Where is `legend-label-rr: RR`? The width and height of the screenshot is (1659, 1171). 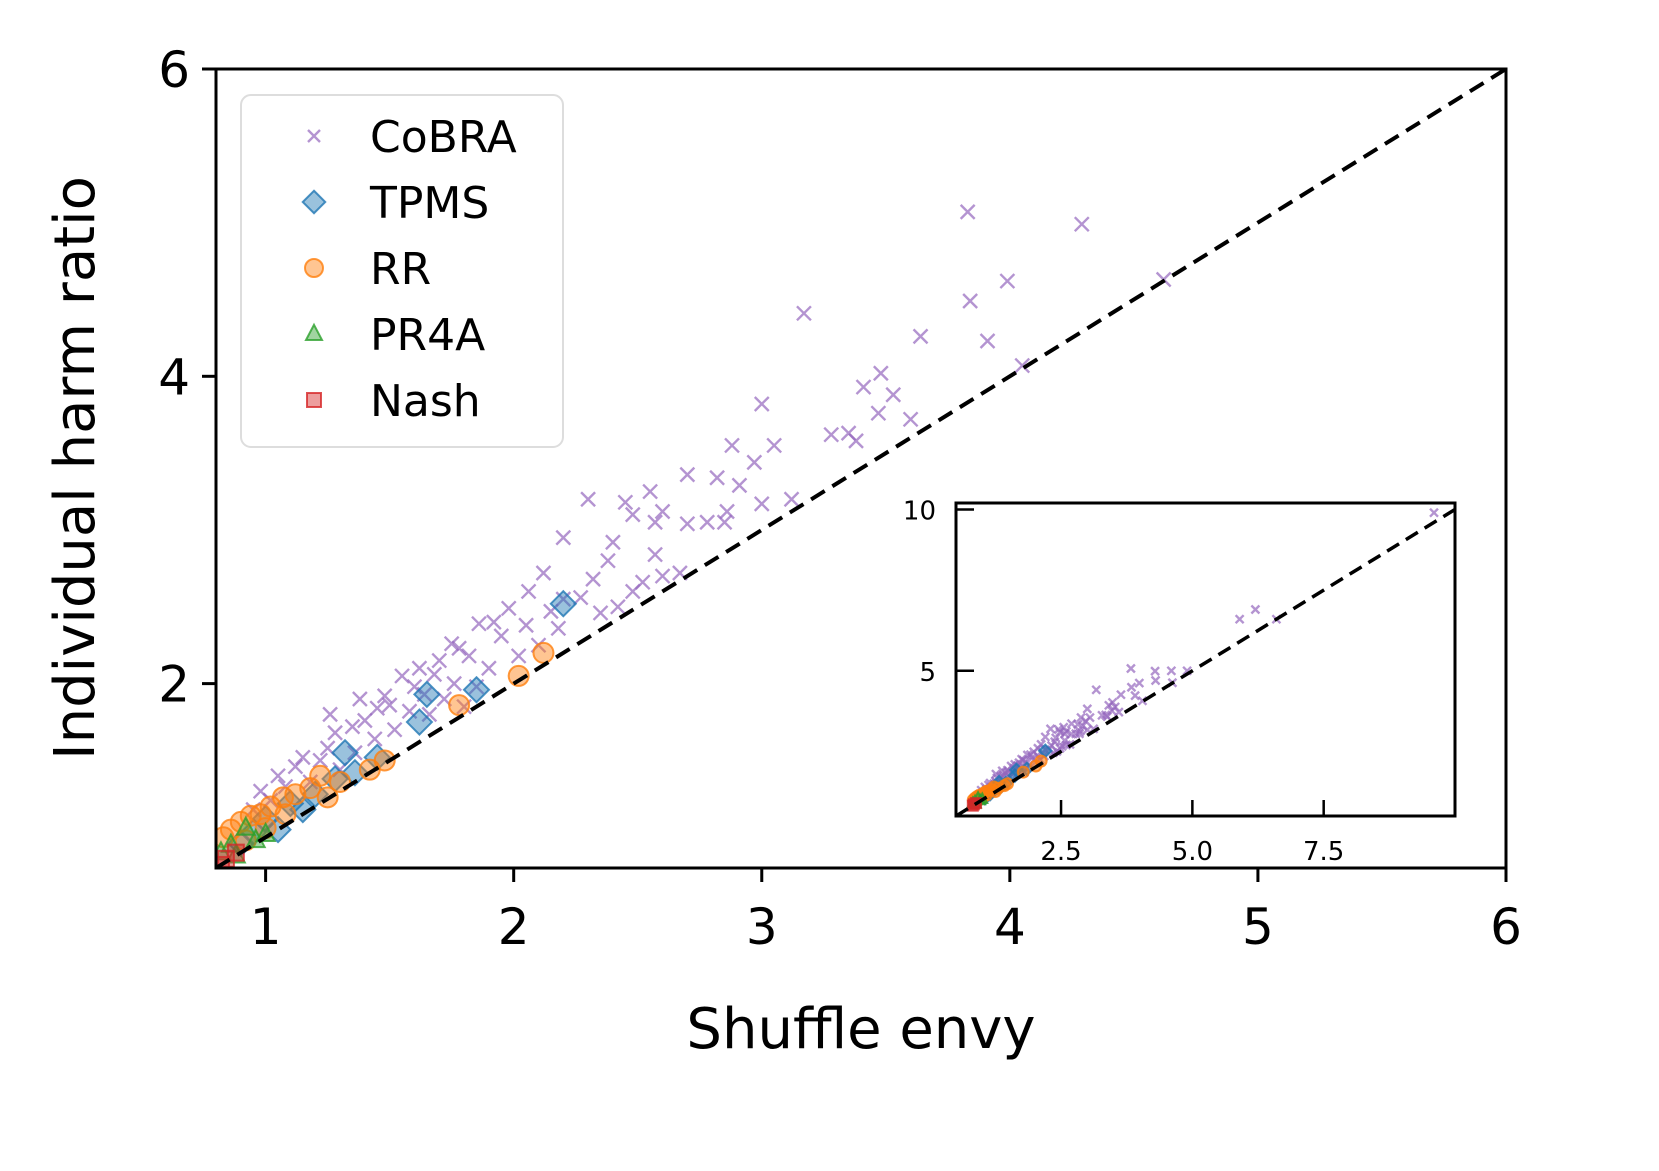
legend-label-rr: RR is located at coordinates (400, 269).